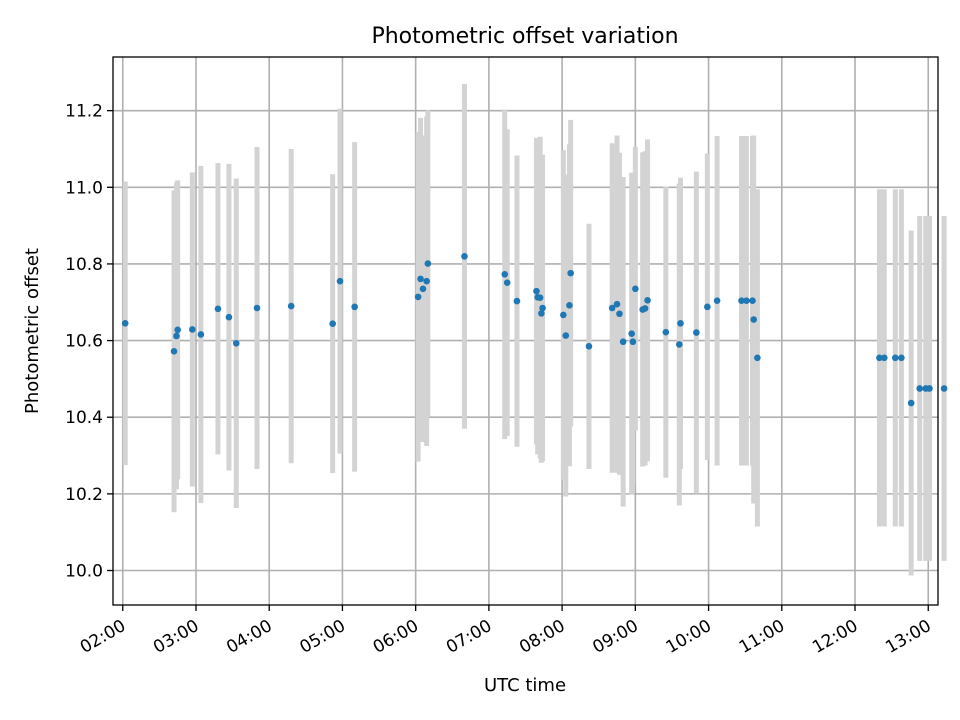 The image size is (960, 720). What do you see at coordinates (323, 637) in the screenshot?
I see `x-tick-label: 05:00` at bounding box center [323, 637].